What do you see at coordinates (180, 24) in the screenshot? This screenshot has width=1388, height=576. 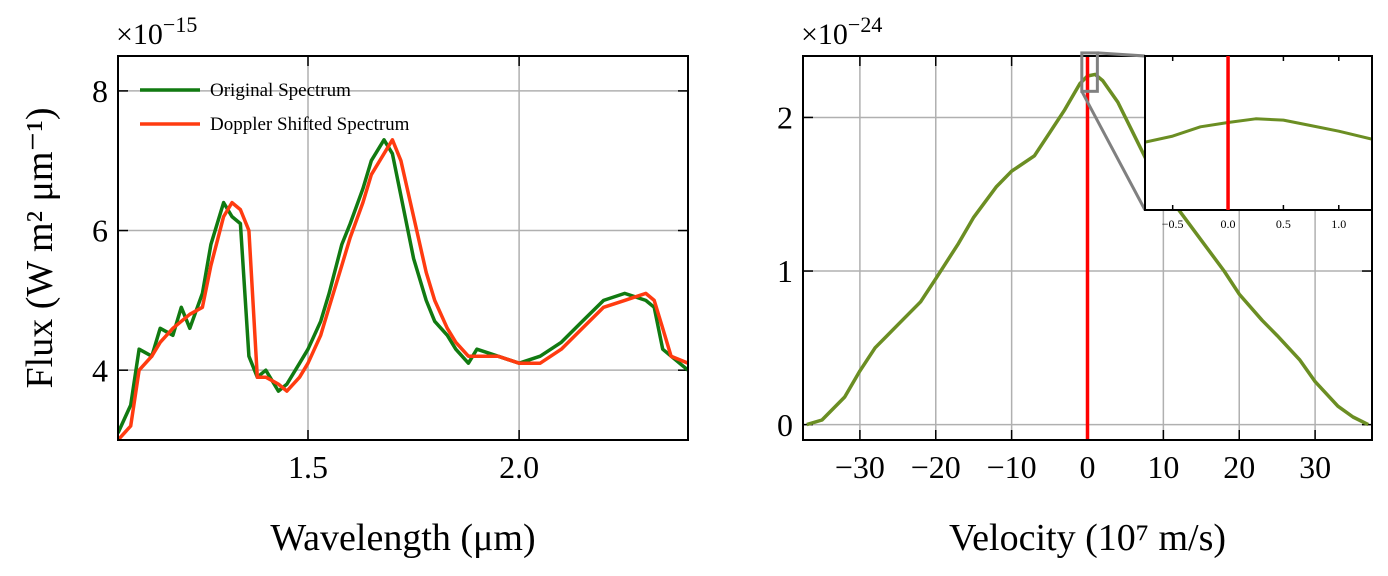 I see `offset-exponent: −15` at bounding box center [180, 24].